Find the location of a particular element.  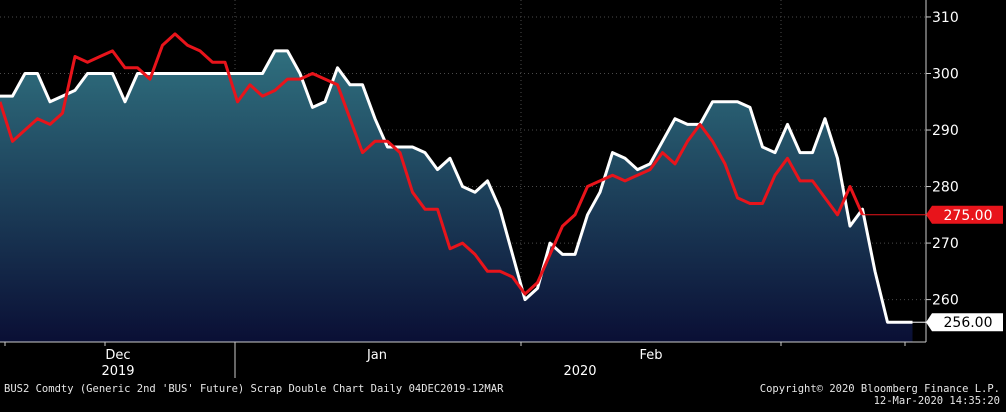

red-last-value-badge is located at coordinates (964, 214).